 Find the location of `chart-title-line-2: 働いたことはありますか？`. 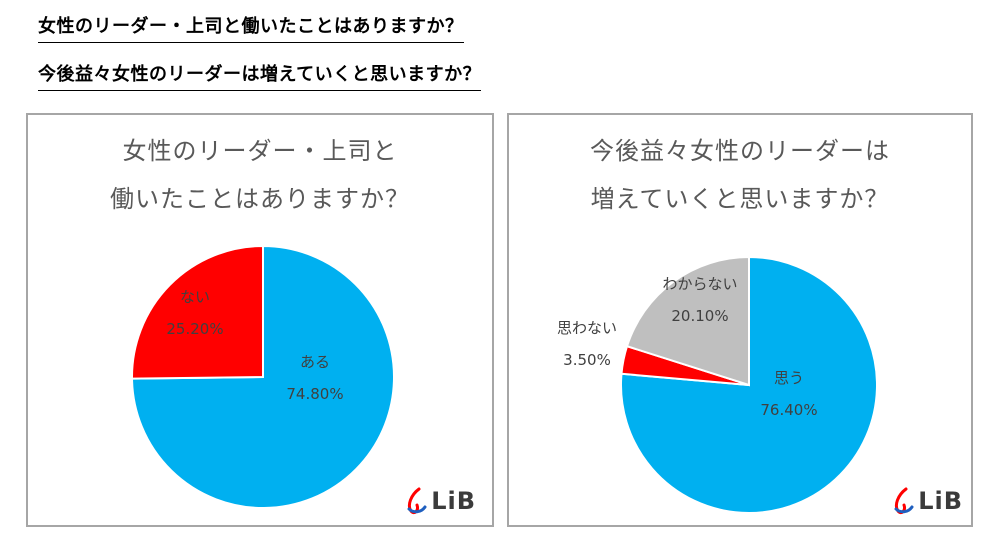

chart-title-line-2: 働いたことはありますか？ is located at coordinates (260, 199).